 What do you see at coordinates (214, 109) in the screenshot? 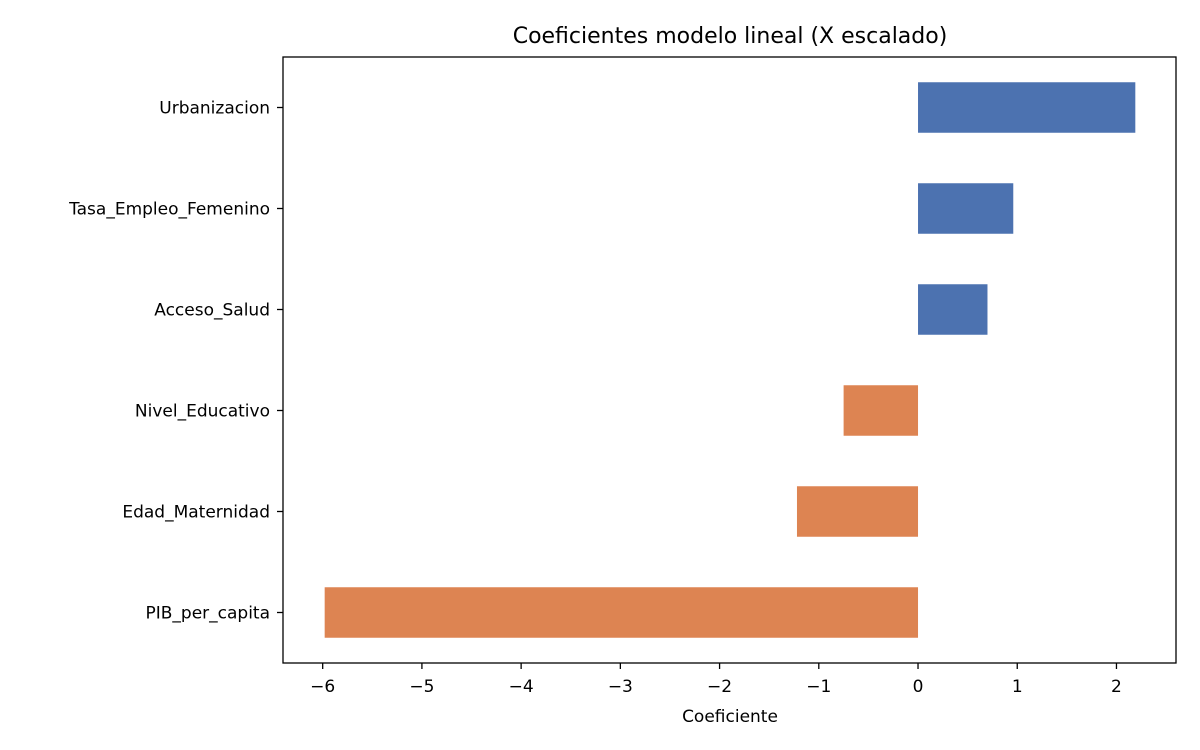
I see `y-tick-label: Urbanizacion` at bounding box center [214, 109].